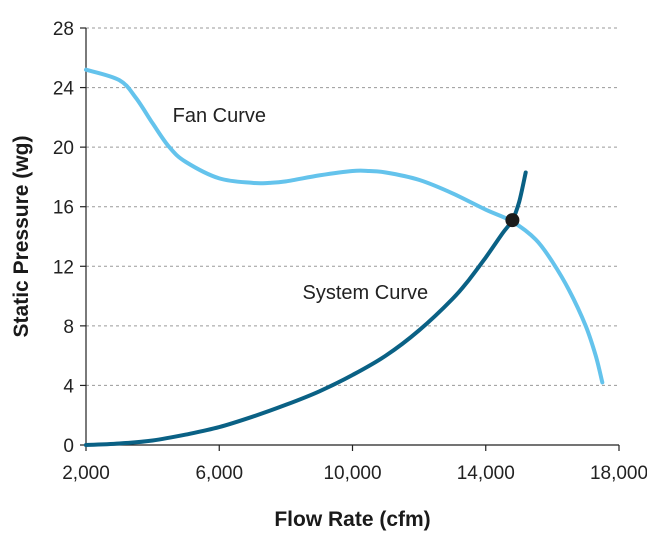 Image resolution: width=647 pixels, height=534 pixels. I want to click on operating-point, so click(512, 220).